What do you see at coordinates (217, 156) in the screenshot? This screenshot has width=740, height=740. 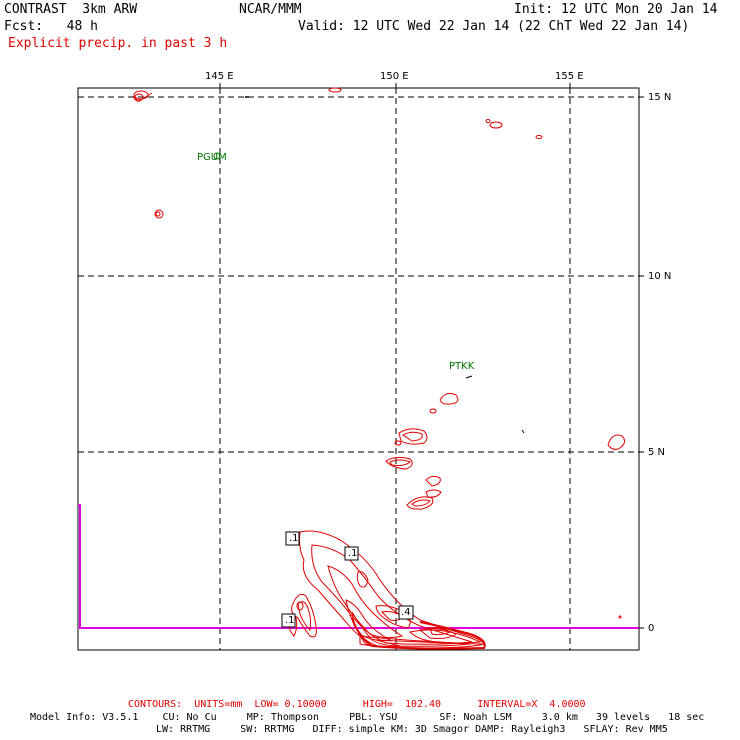 I see `station-marker-pgum` at bounding box center [217, 156].